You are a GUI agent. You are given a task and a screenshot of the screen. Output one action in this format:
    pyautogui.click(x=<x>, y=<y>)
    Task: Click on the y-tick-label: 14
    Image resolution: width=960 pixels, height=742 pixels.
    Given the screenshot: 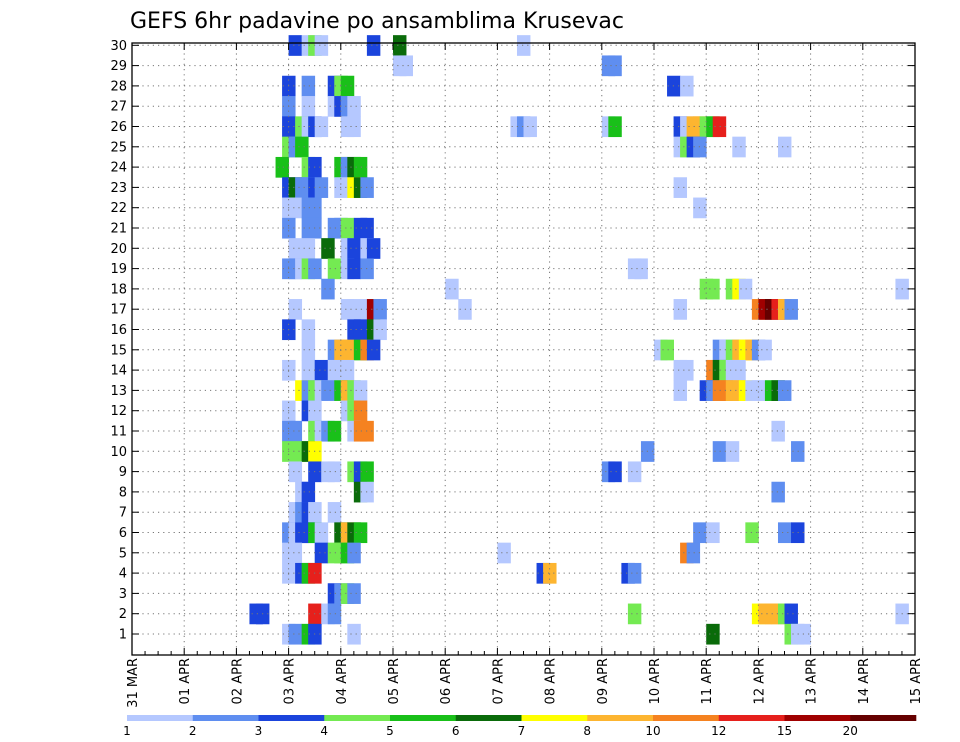 What is the action you would take?
    pyautogui.click(x=118, y=371)
    